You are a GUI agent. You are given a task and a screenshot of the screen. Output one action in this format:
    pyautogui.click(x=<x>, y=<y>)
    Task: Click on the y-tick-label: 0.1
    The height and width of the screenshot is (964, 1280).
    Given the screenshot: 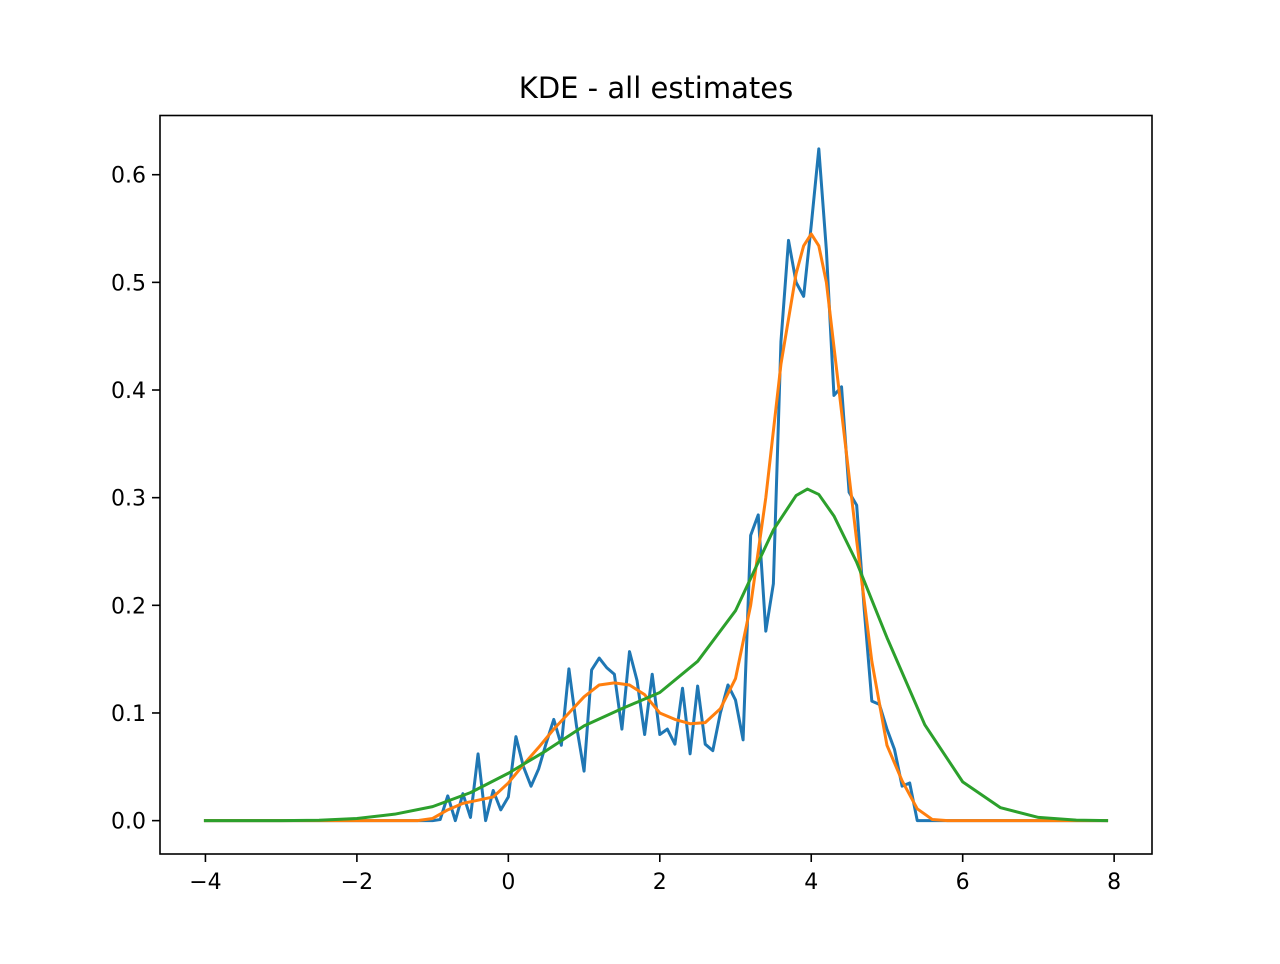 What is the action you would take?
    pyautogui.click(x=128, y=714)
    